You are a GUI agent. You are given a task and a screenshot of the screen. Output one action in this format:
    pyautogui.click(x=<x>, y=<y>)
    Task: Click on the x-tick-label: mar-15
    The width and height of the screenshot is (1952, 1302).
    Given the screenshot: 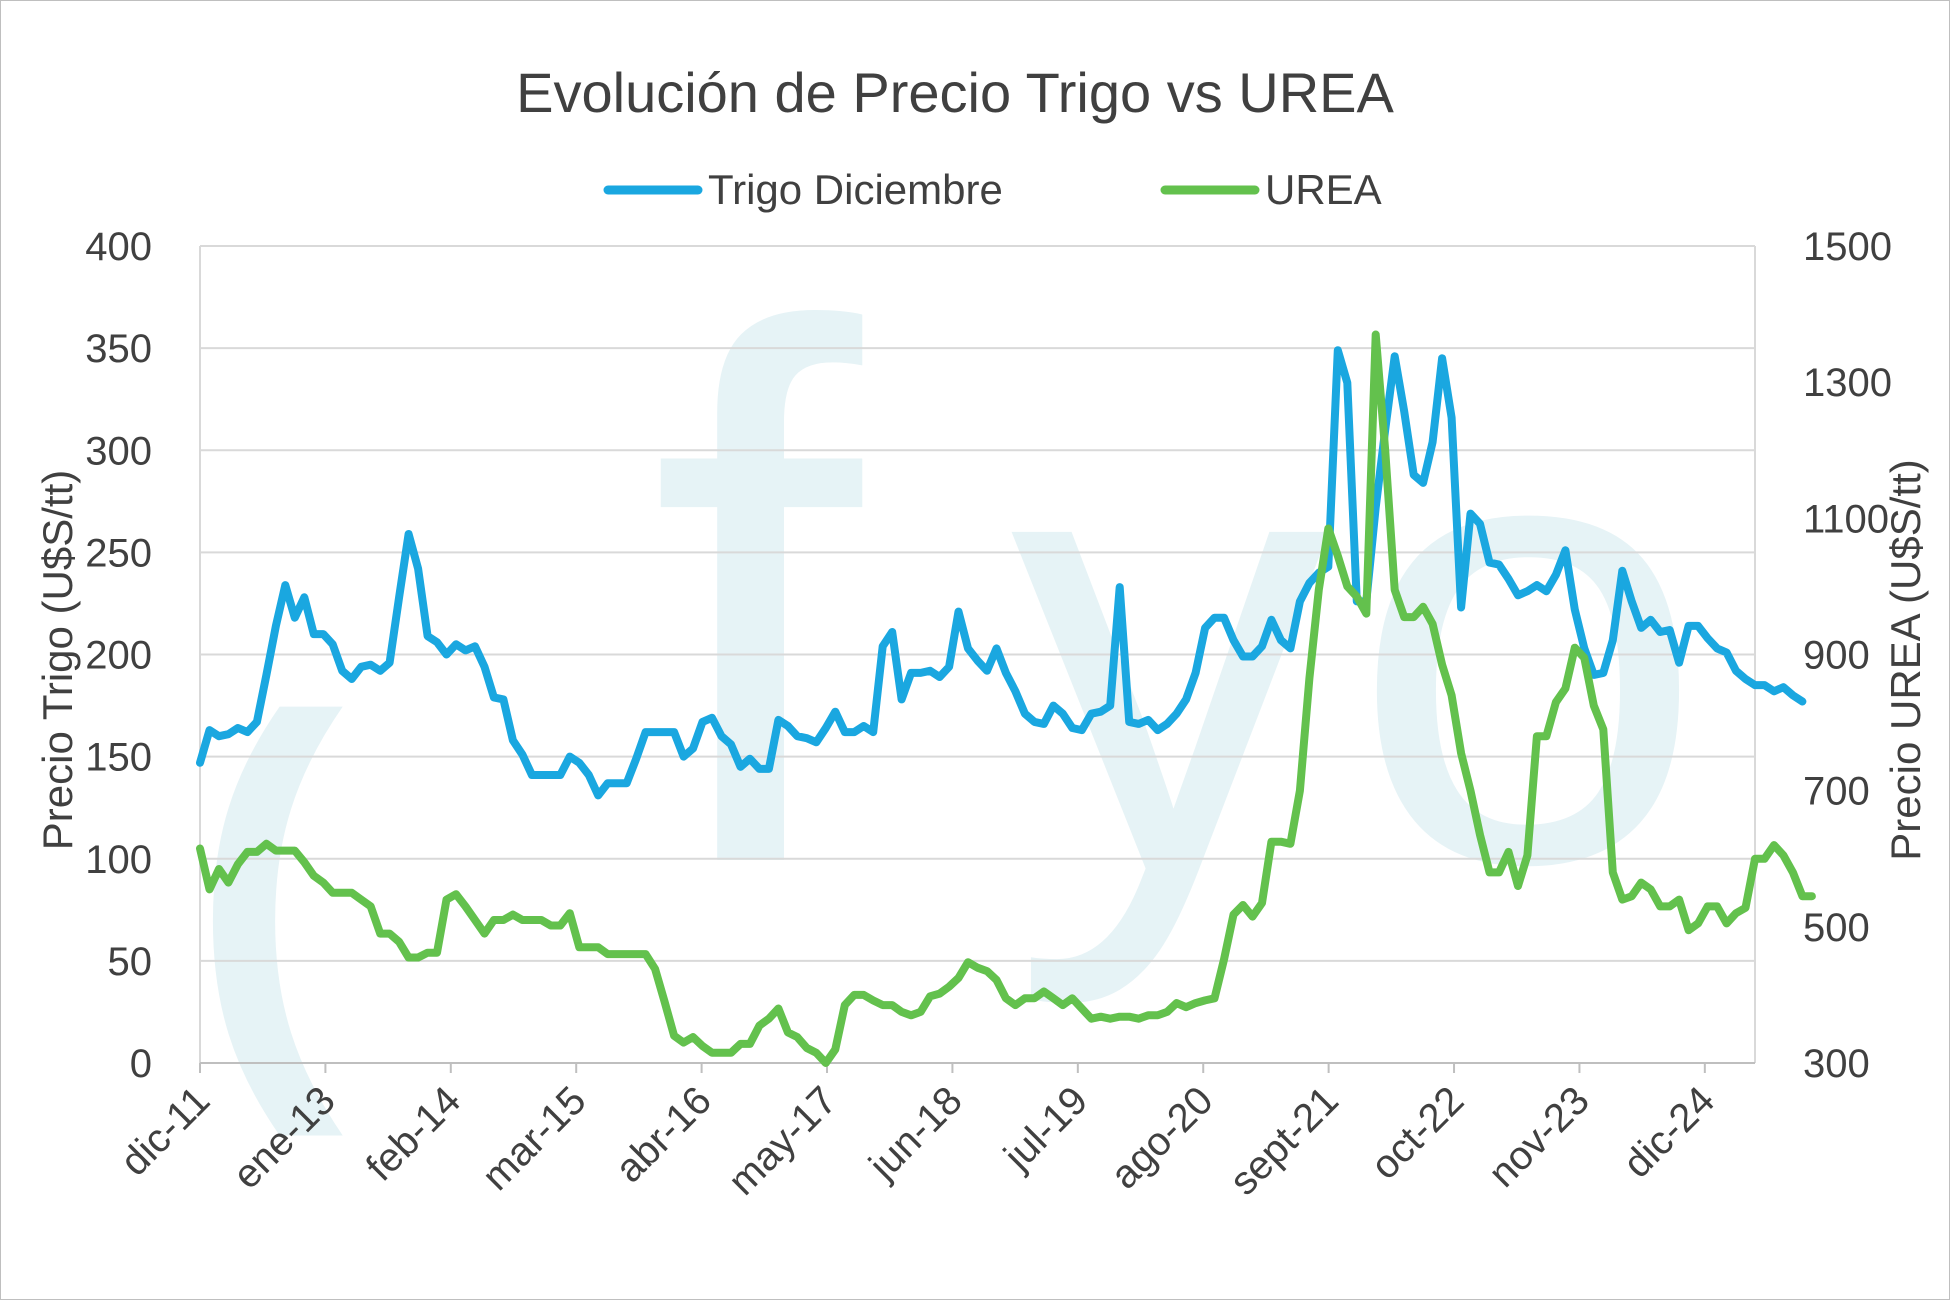 What is the action you would take?
    pyautogui.click(x=534, y=1138)
    